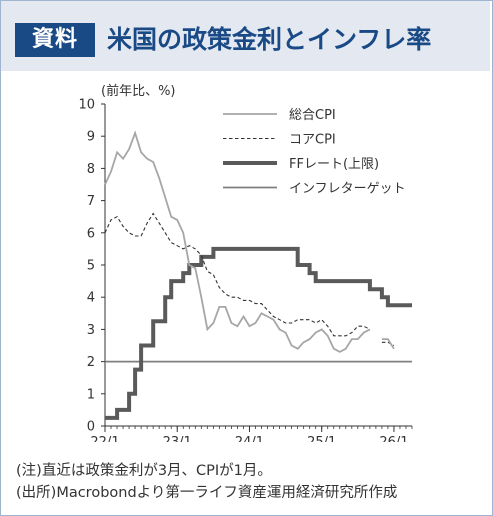 Image resolution: width=493 pixels, height=516 pixels. What do you see at coordinates (207, 493) in the screenshot?
I see `source-line: (出所)Macrobondより第一ライフ資産運用経済研究所作成` at bounding box center [207, 493].